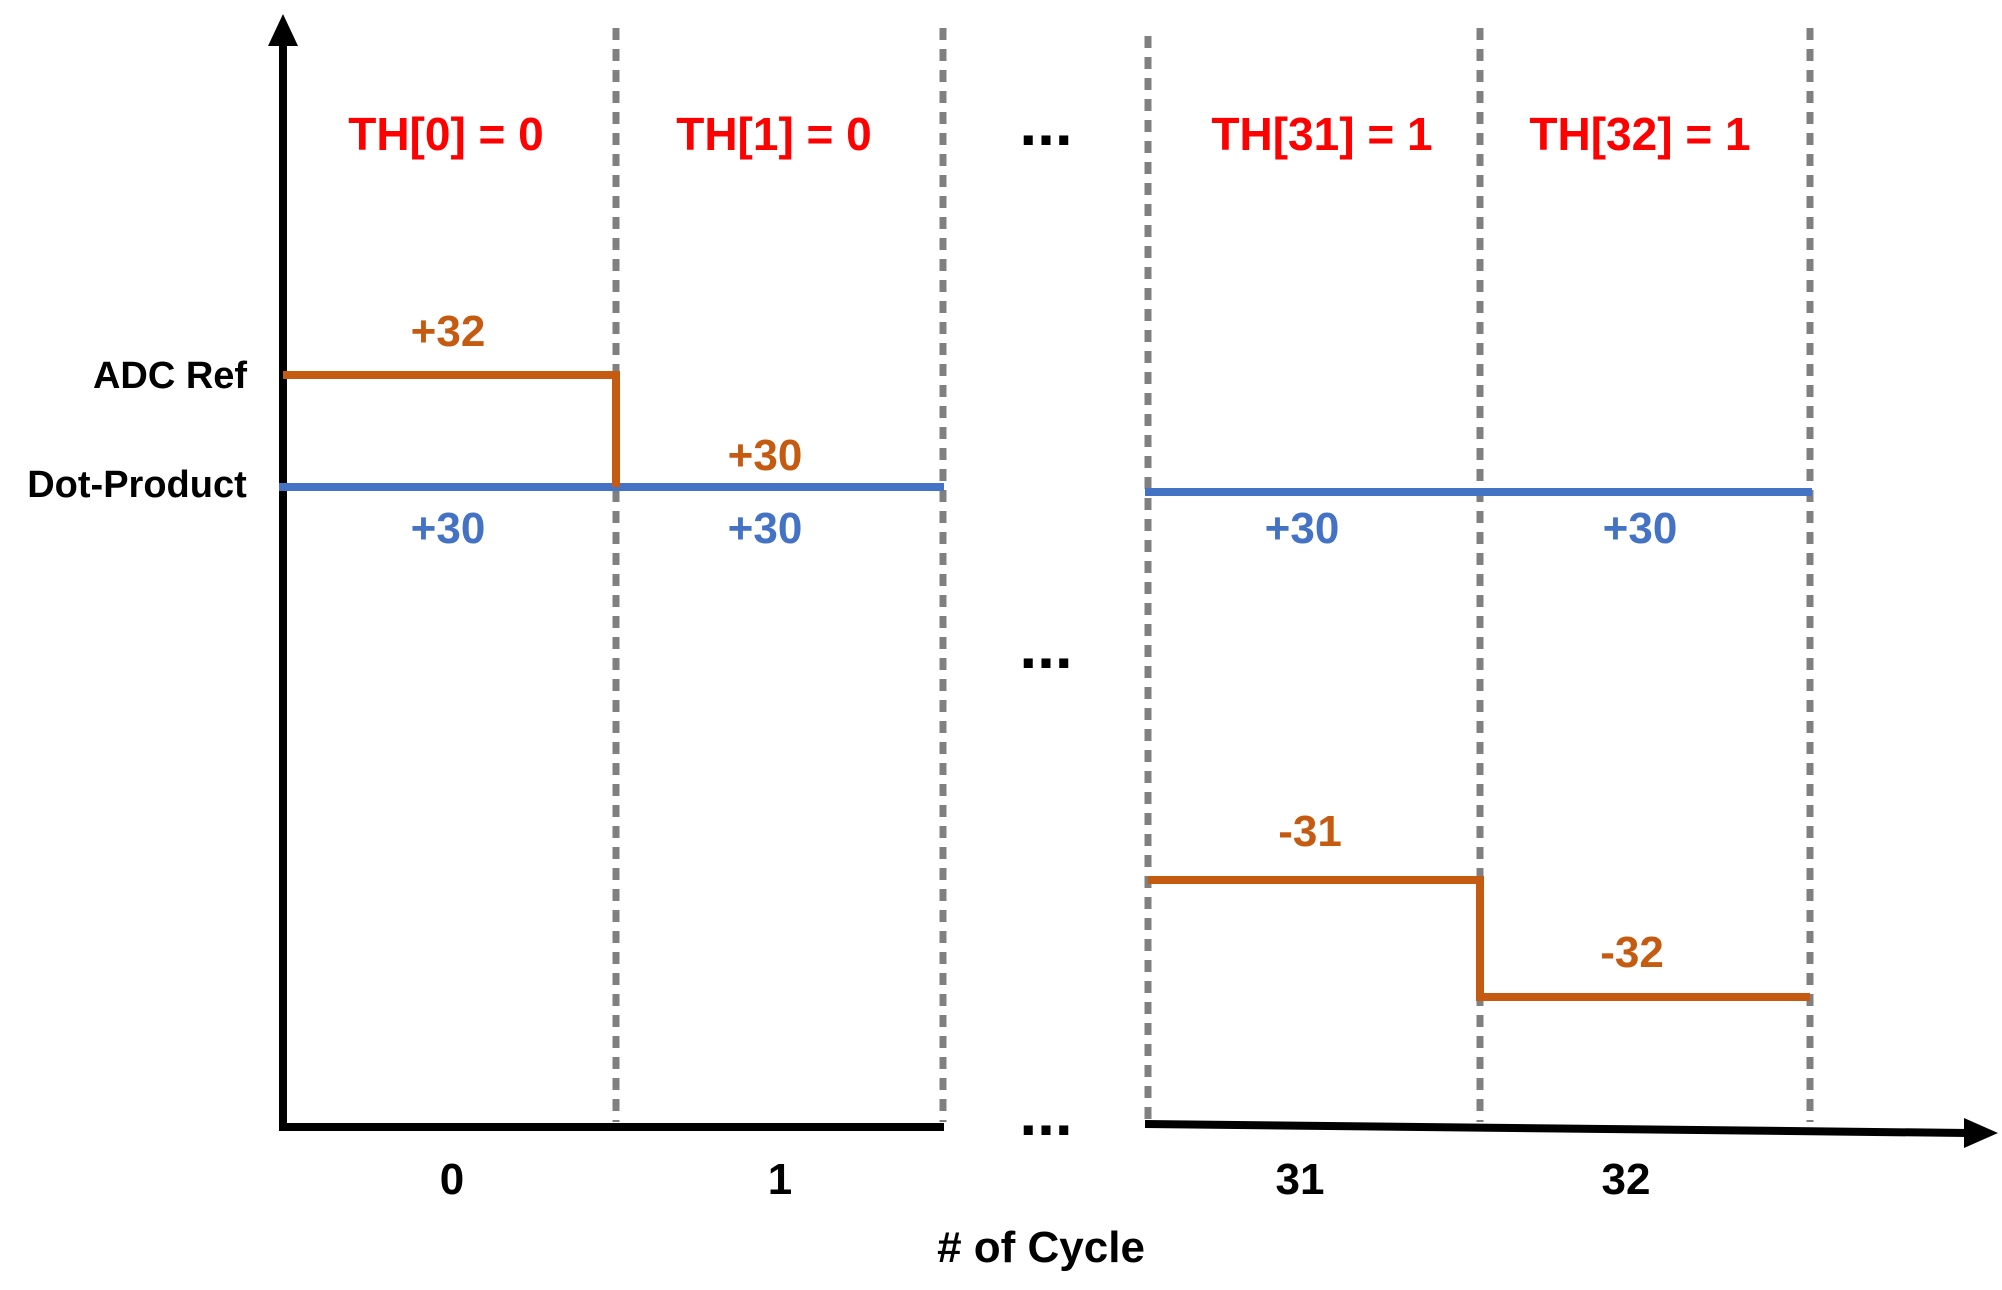  I want to click on dot-product-values: +30 +30 +30 +30, so click(1044, 528).